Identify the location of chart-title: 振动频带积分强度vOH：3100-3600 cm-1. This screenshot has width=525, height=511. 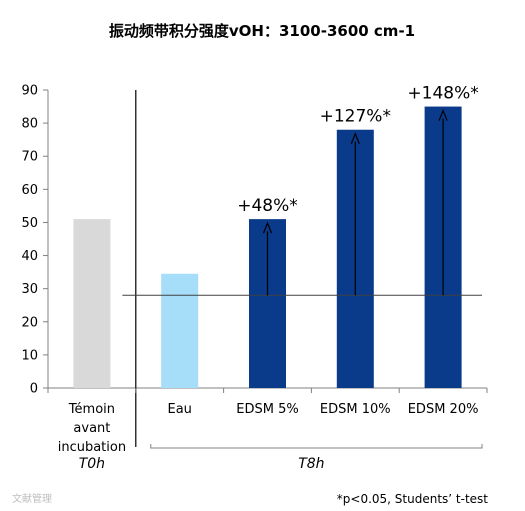
(262, 31).